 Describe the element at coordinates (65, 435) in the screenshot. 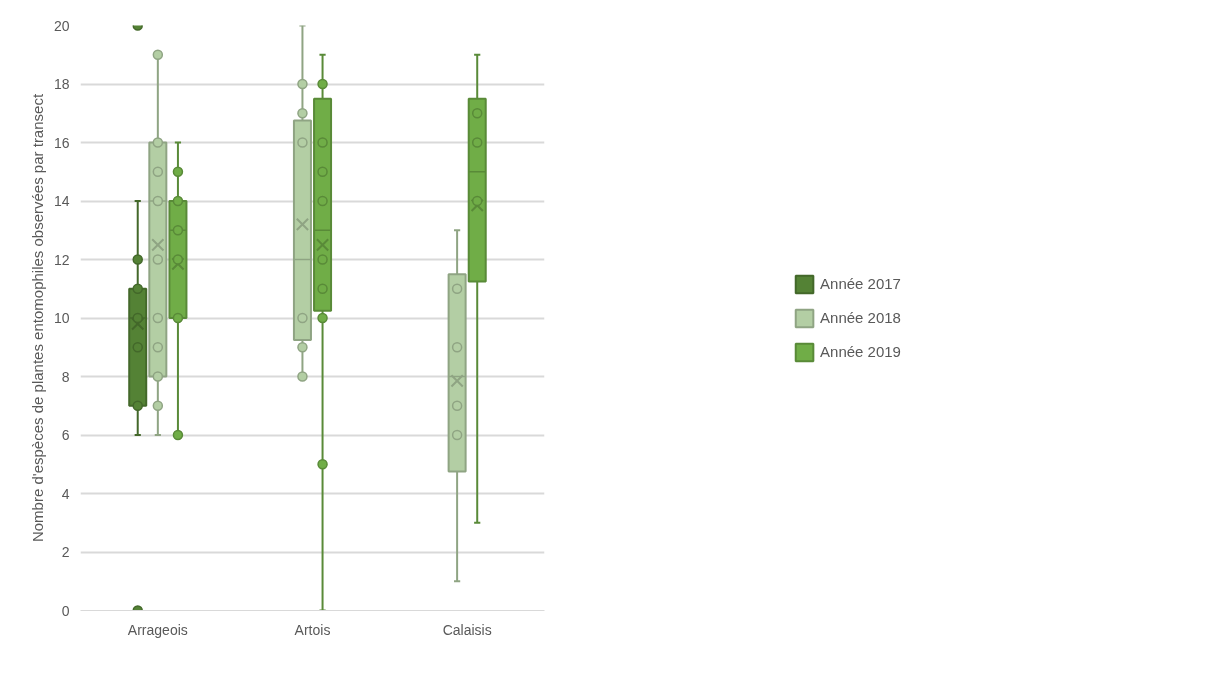

I see `y-tick-label: 6` at that location.